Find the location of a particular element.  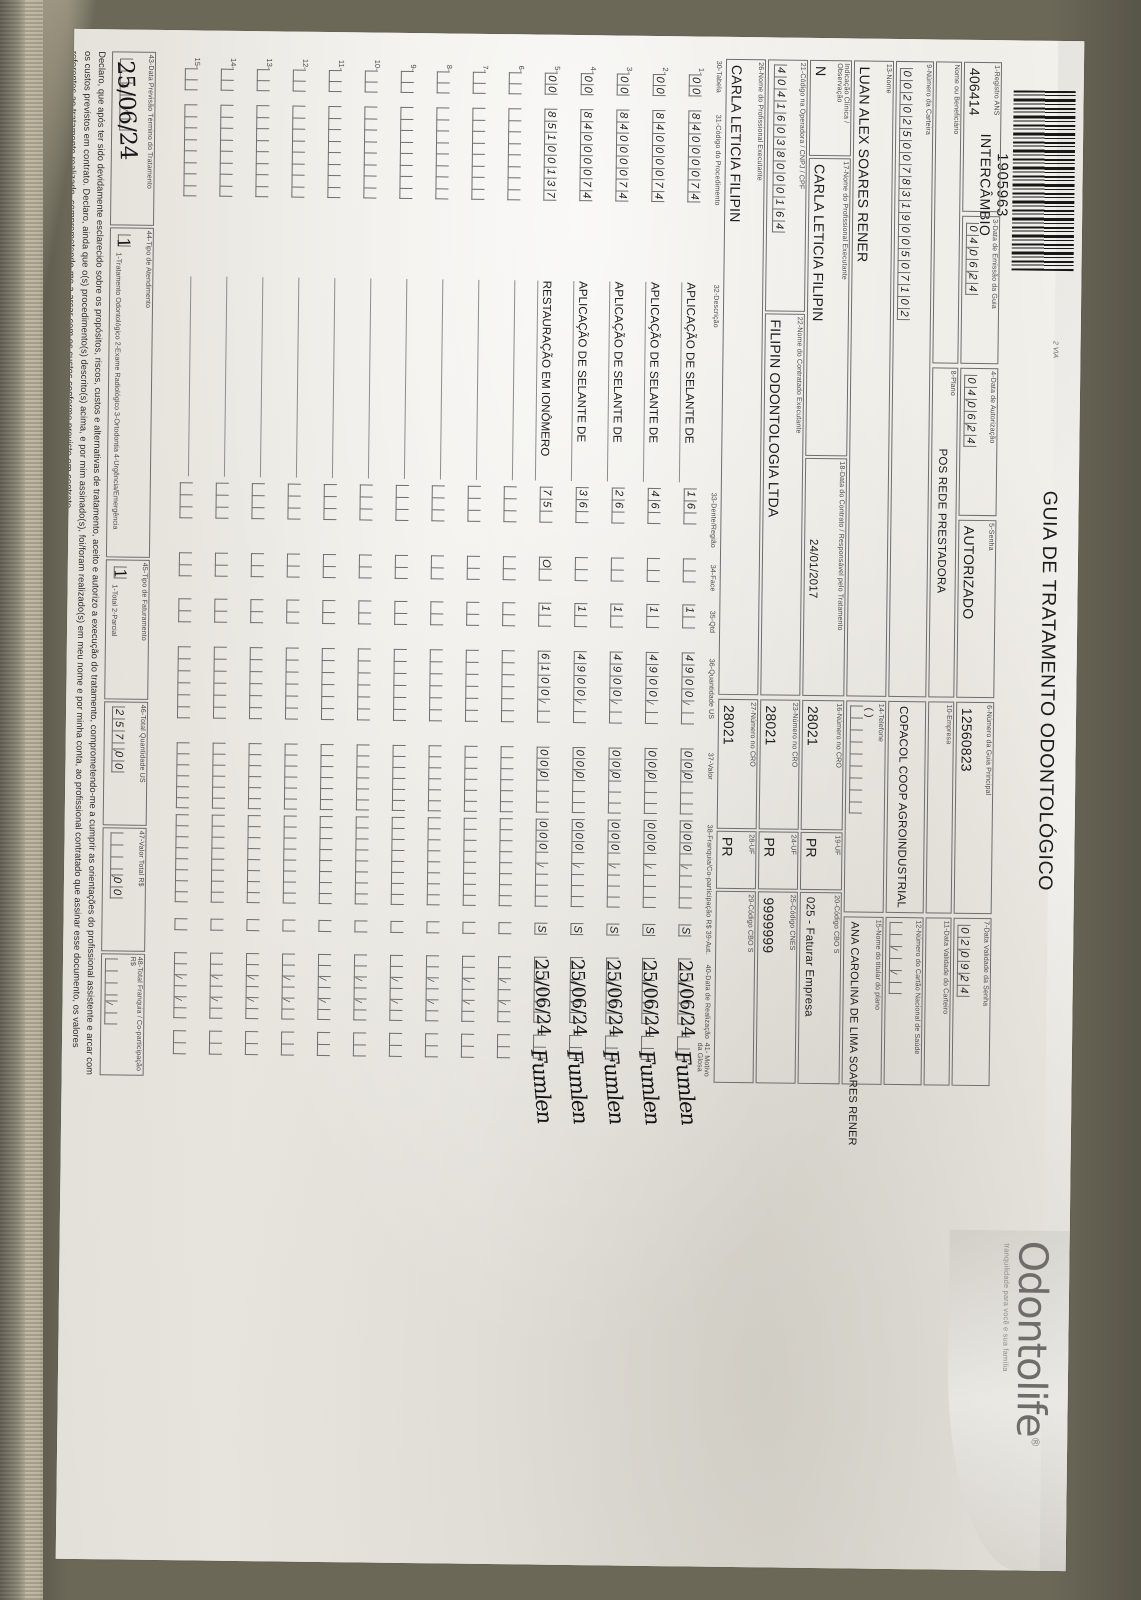

cell-autorizado: S is located at coordinates (577, 929).